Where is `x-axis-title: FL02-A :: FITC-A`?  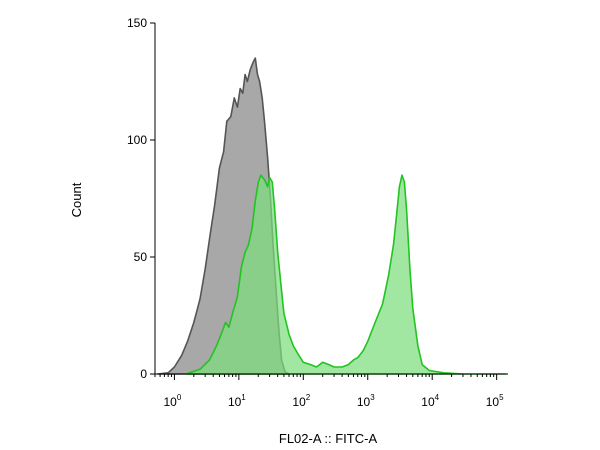 x-axis-title: FL02-A :: FITC-A is located at coordinates (328, 438).